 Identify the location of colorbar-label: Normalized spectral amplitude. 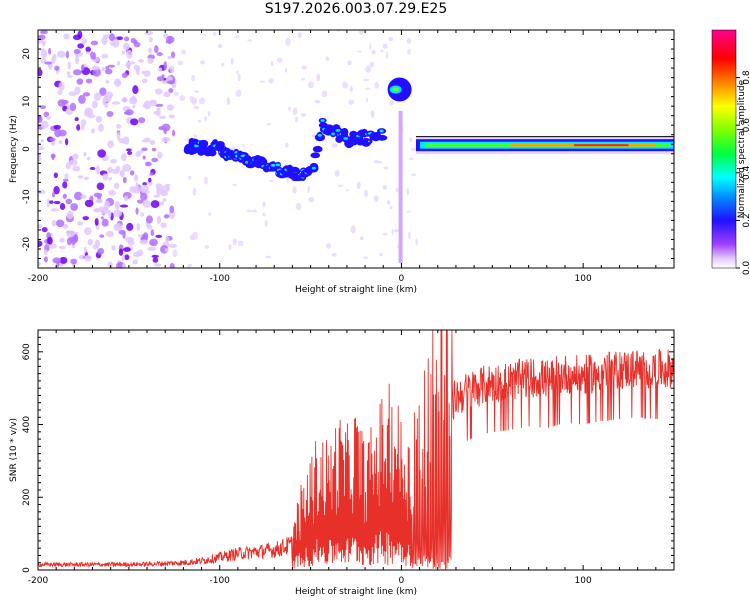
(742, 148).